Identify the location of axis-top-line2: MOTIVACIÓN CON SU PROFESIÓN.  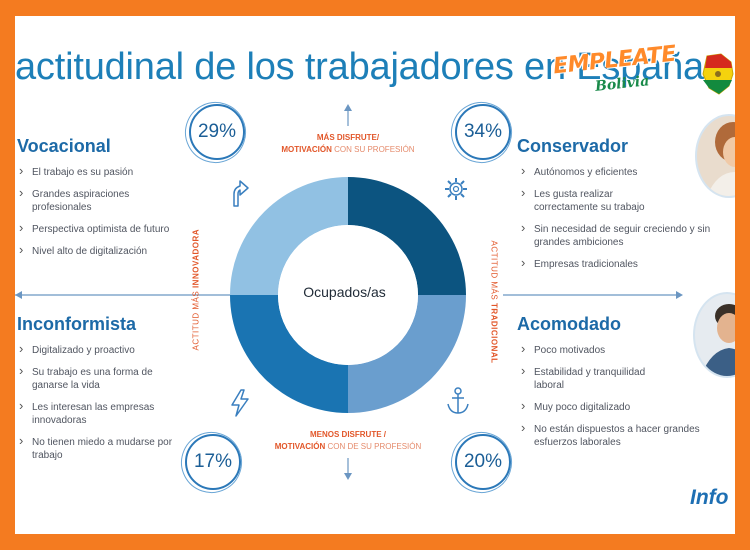
(348, 150).